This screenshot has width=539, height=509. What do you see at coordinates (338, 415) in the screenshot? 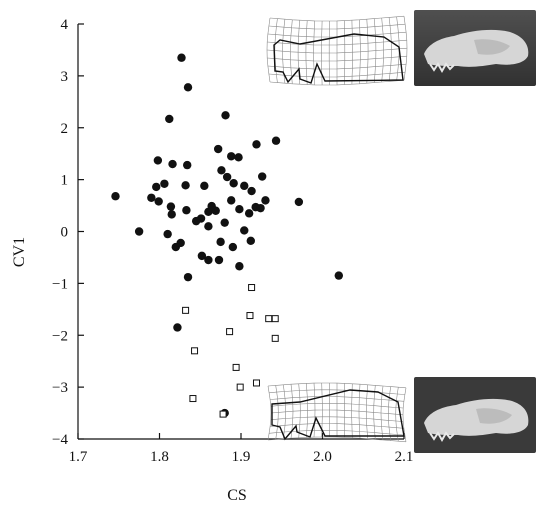
I see `landmark-outline` at bounding box center [338, 415].